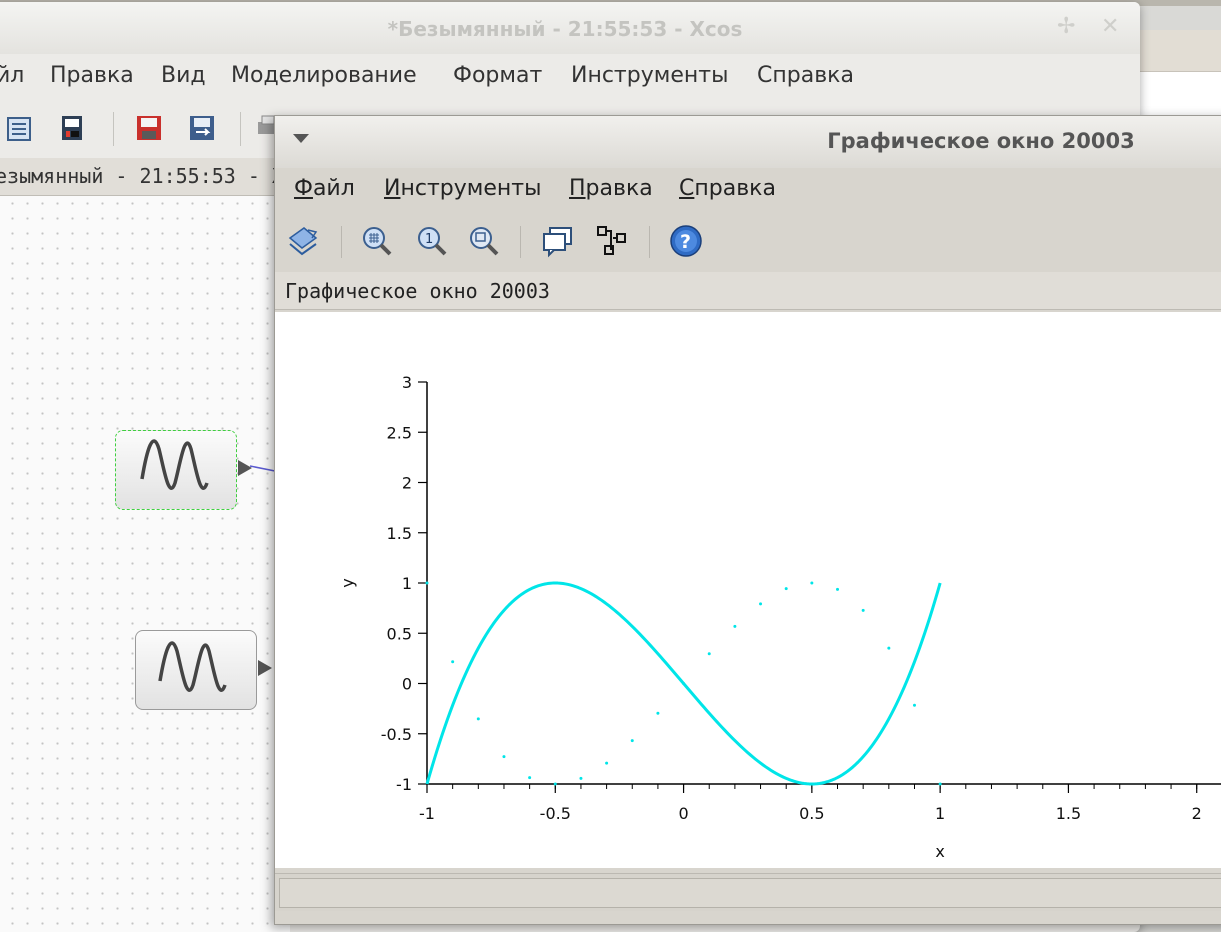 This screenshot has width=1221, height=932. I want to click on xcos-menu-simulation: Моделирование, so click(324, 75).